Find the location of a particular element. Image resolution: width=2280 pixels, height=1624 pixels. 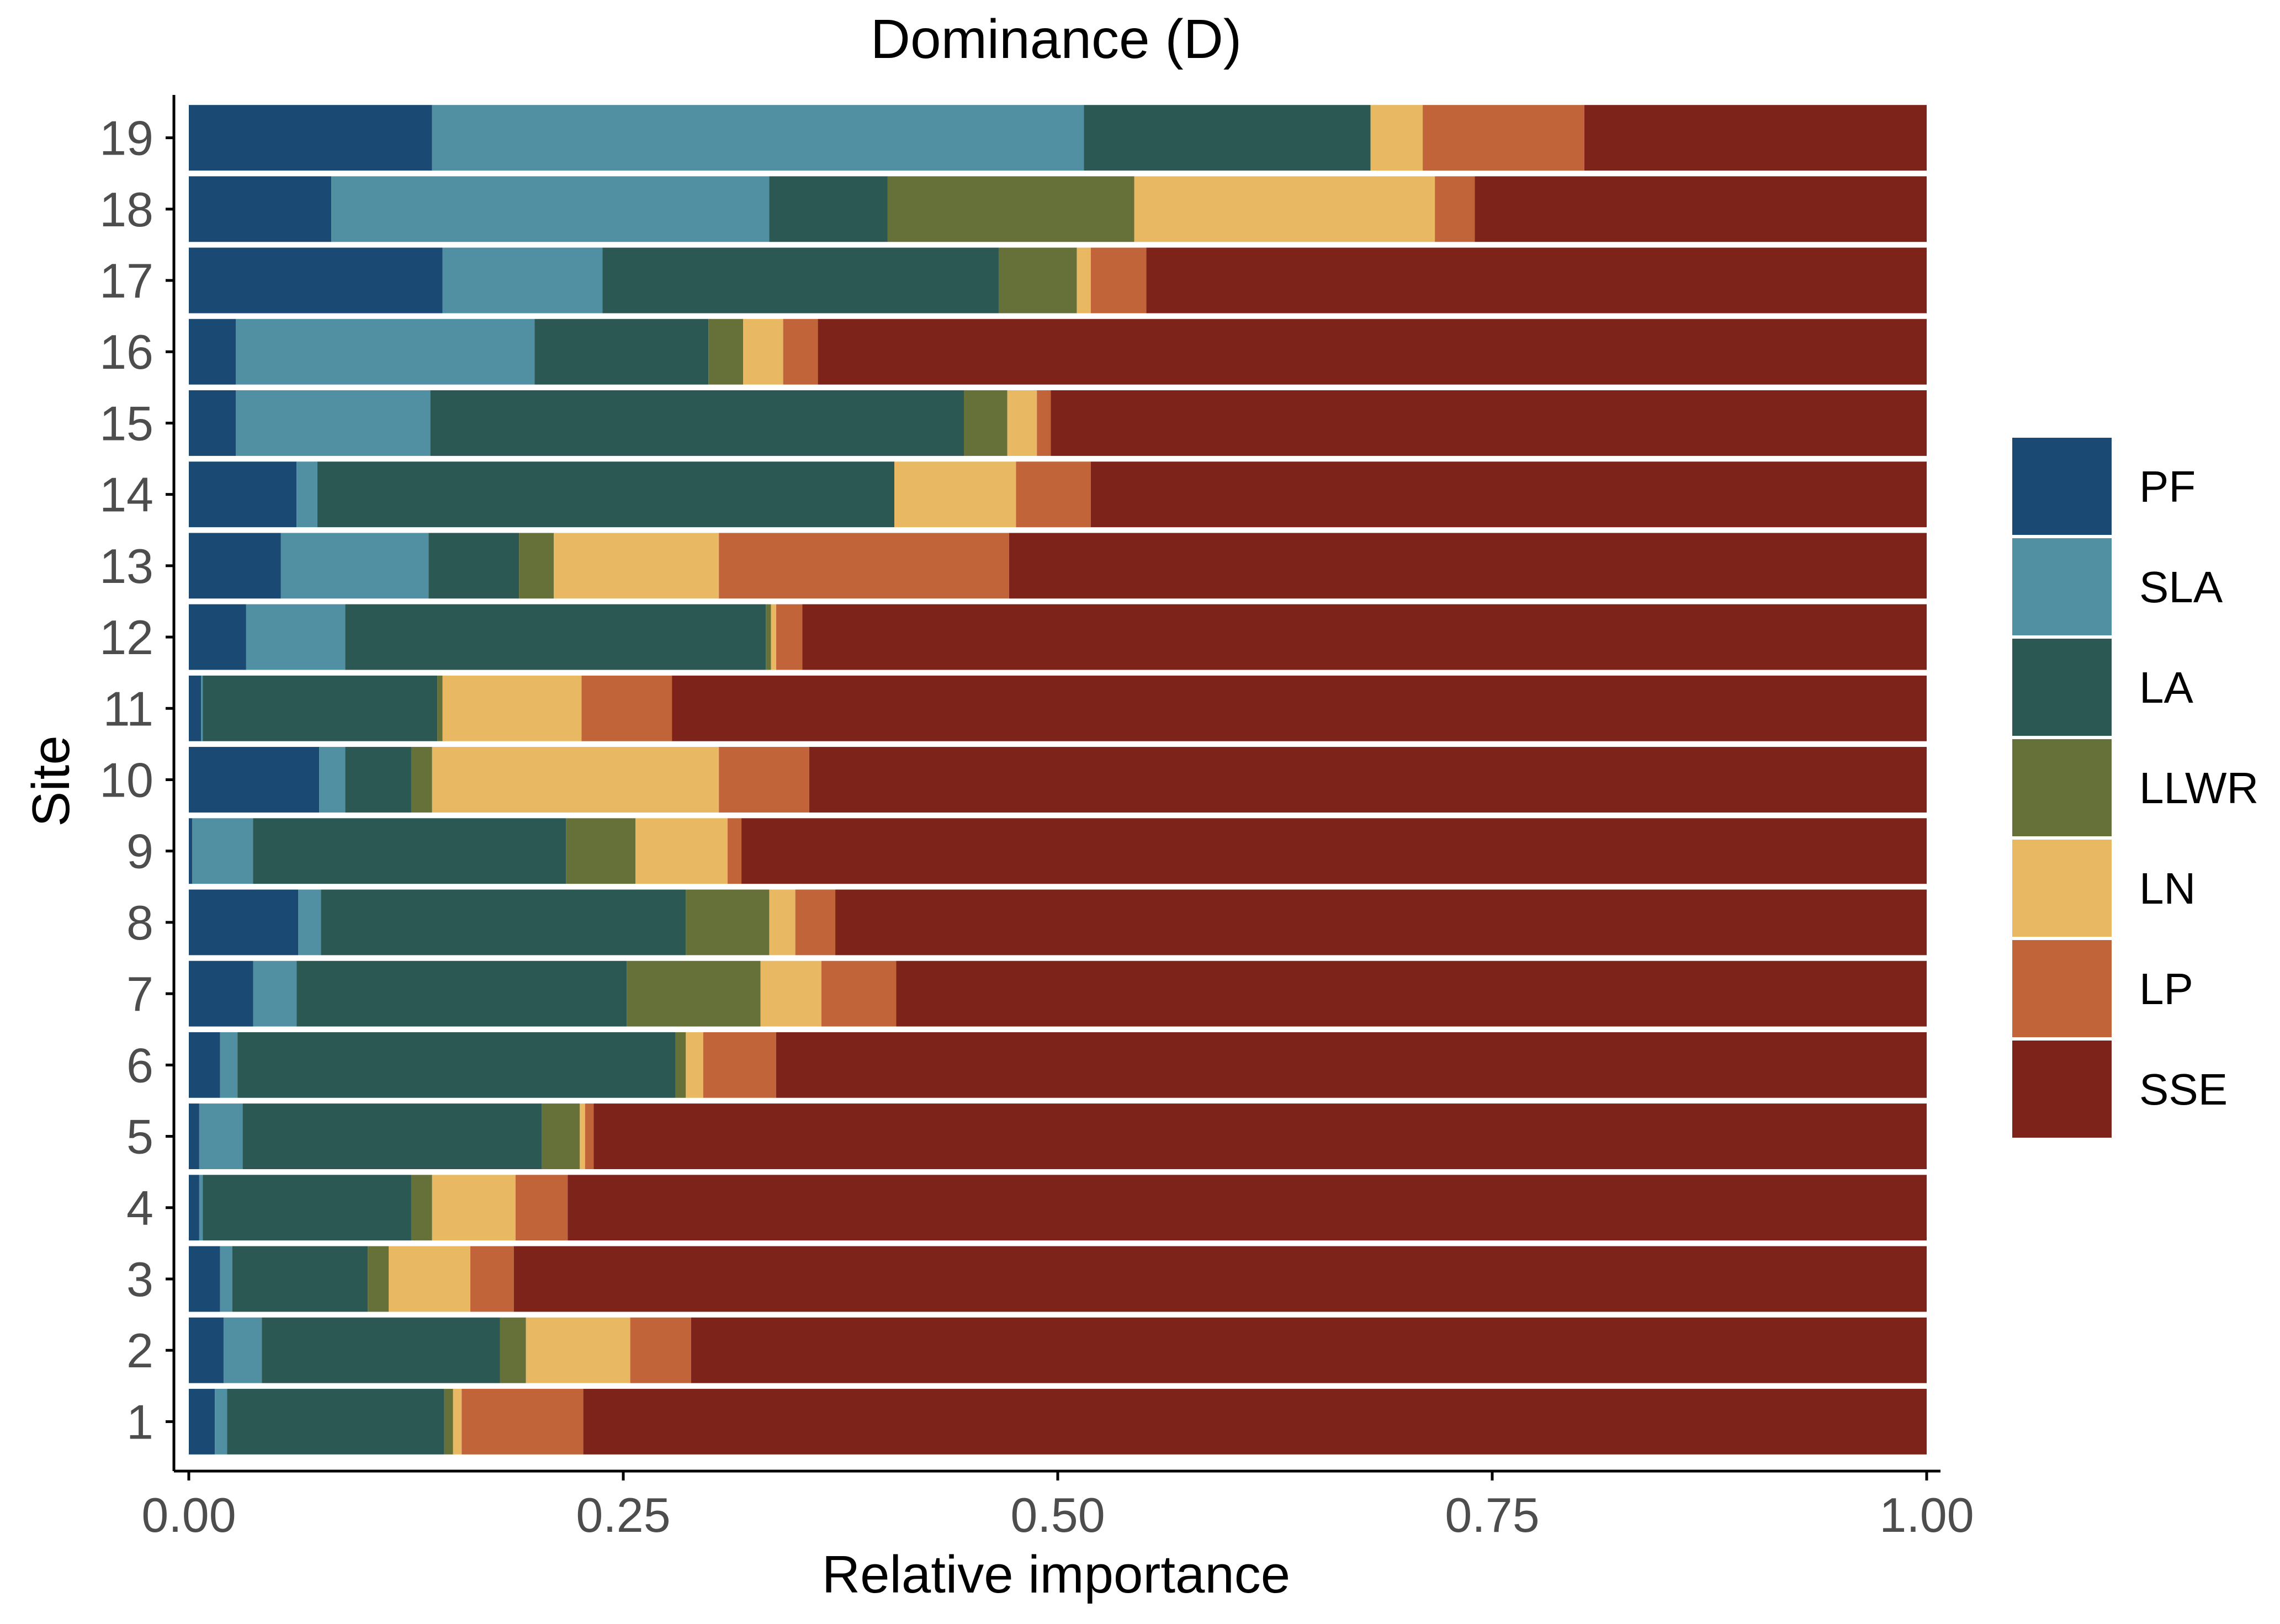

x-tick-label: 0.50 is located at coordinates (1057, 1515).